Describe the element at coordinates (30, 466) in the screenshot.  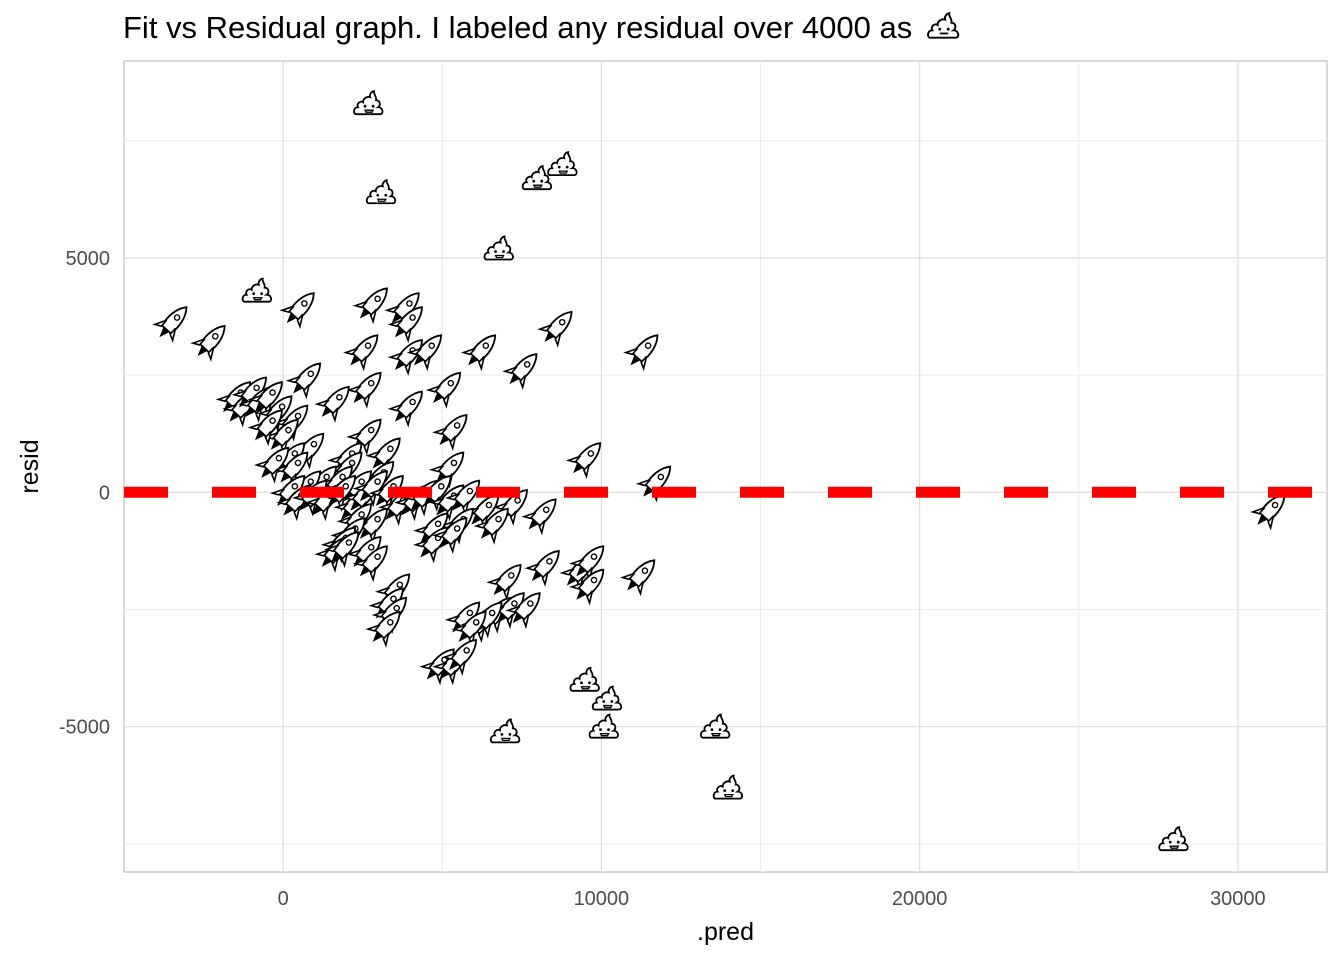
I see `y-axis-title: resid` at that location.